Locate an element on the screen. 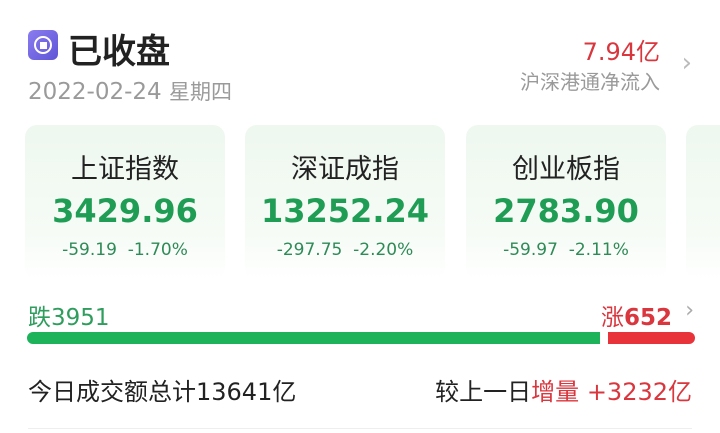  index-name: 深证成指 is located at coordinates (345, 169).